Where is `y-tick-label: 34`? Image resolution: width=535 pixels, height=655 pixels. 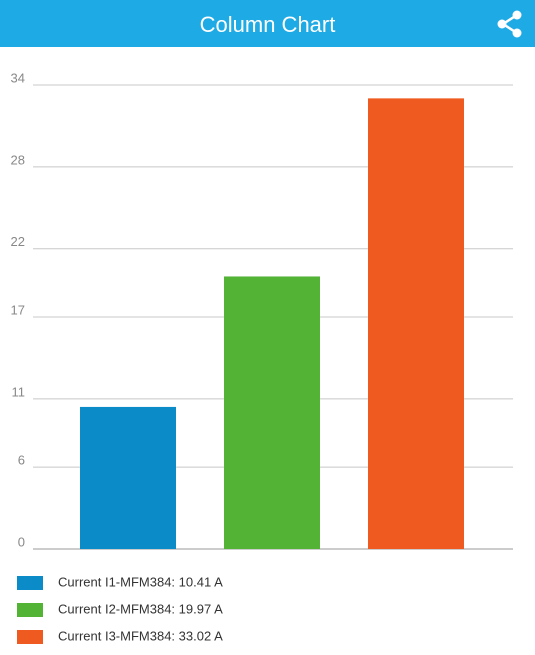
y-tick-label: 34 is located at coordinates (18, 77).